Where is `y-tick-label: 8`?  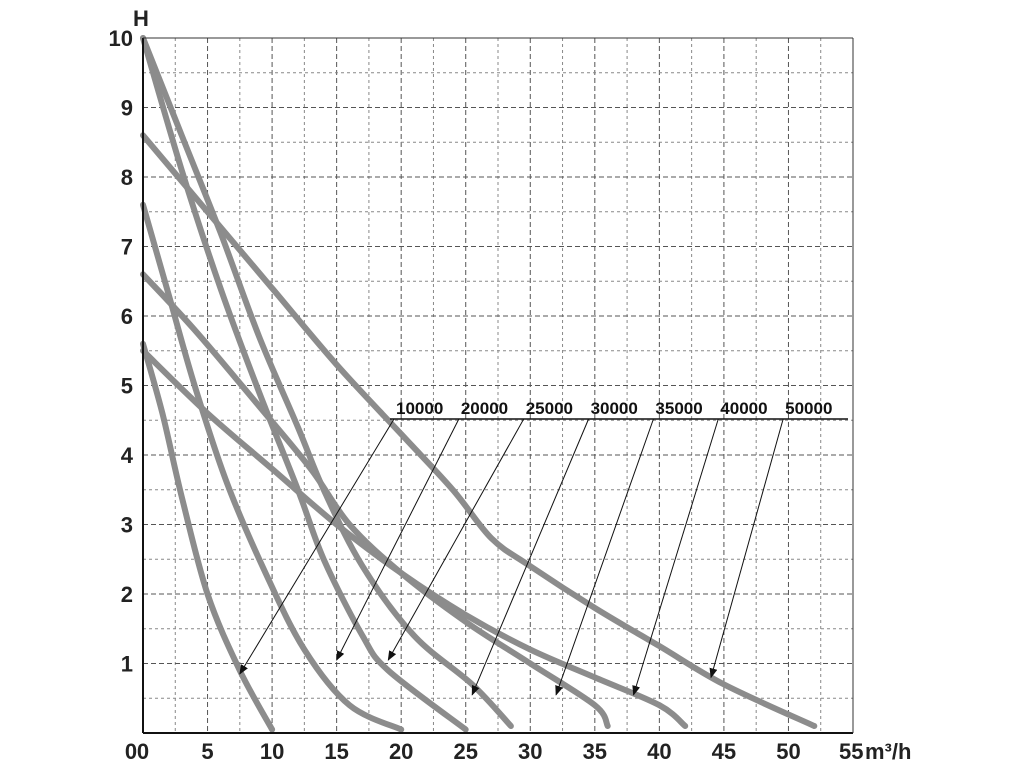 y-tick-label: 8 is located at coordinates (127, 177).